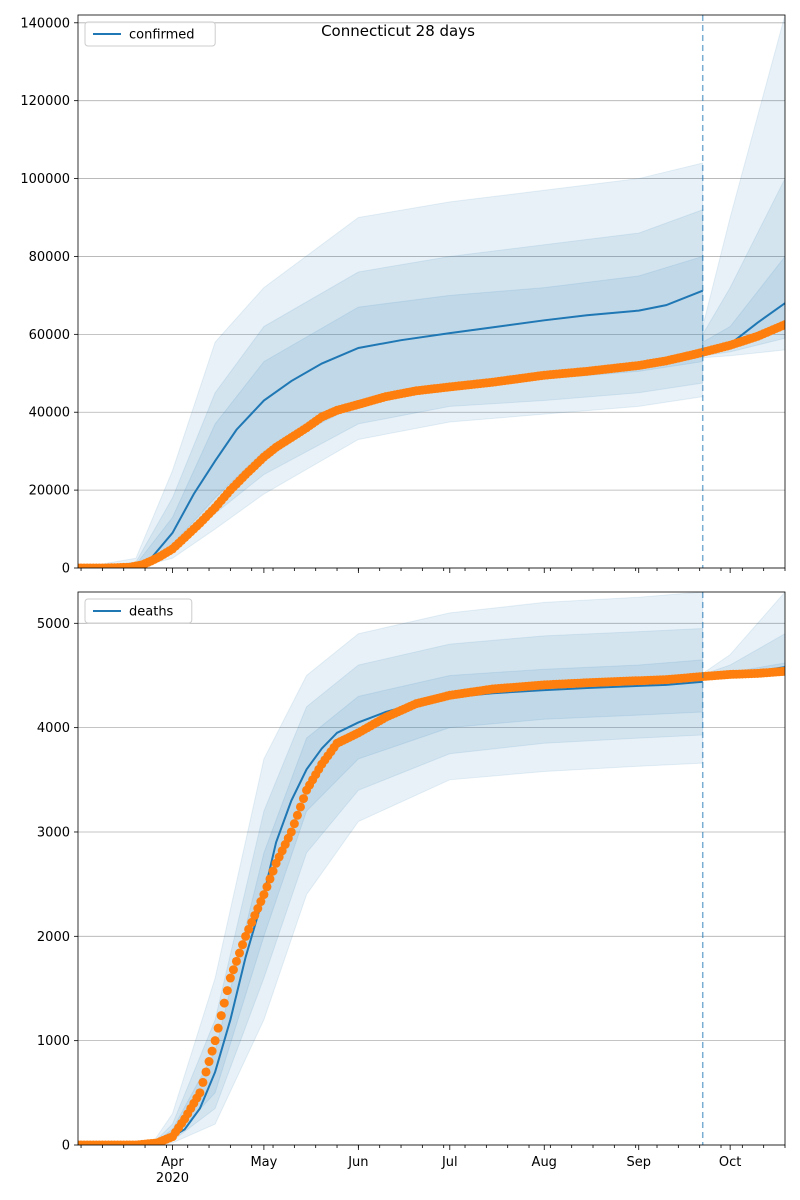 The height and width of the screenshot is (1200, 800). Describe the element at coordinates (53, 1041) in the screenshot. I see `y-tick-label: 1000` at that location.